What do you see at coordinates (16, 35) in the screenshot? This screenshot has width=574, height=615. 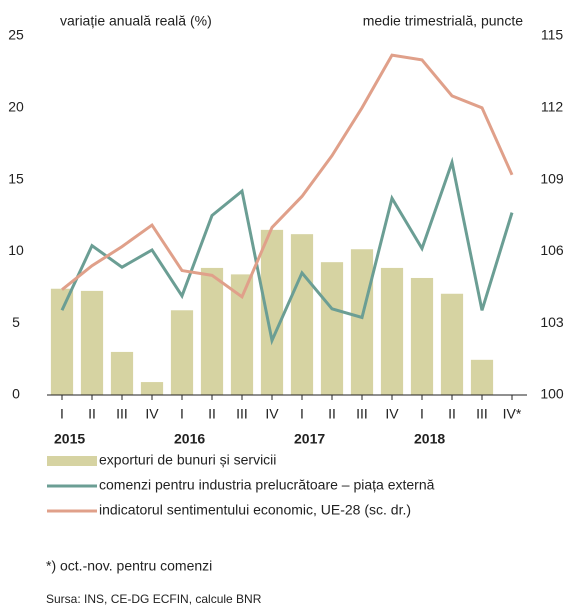 I see `y-tick-label: 25` at bounding box center [16, 35].